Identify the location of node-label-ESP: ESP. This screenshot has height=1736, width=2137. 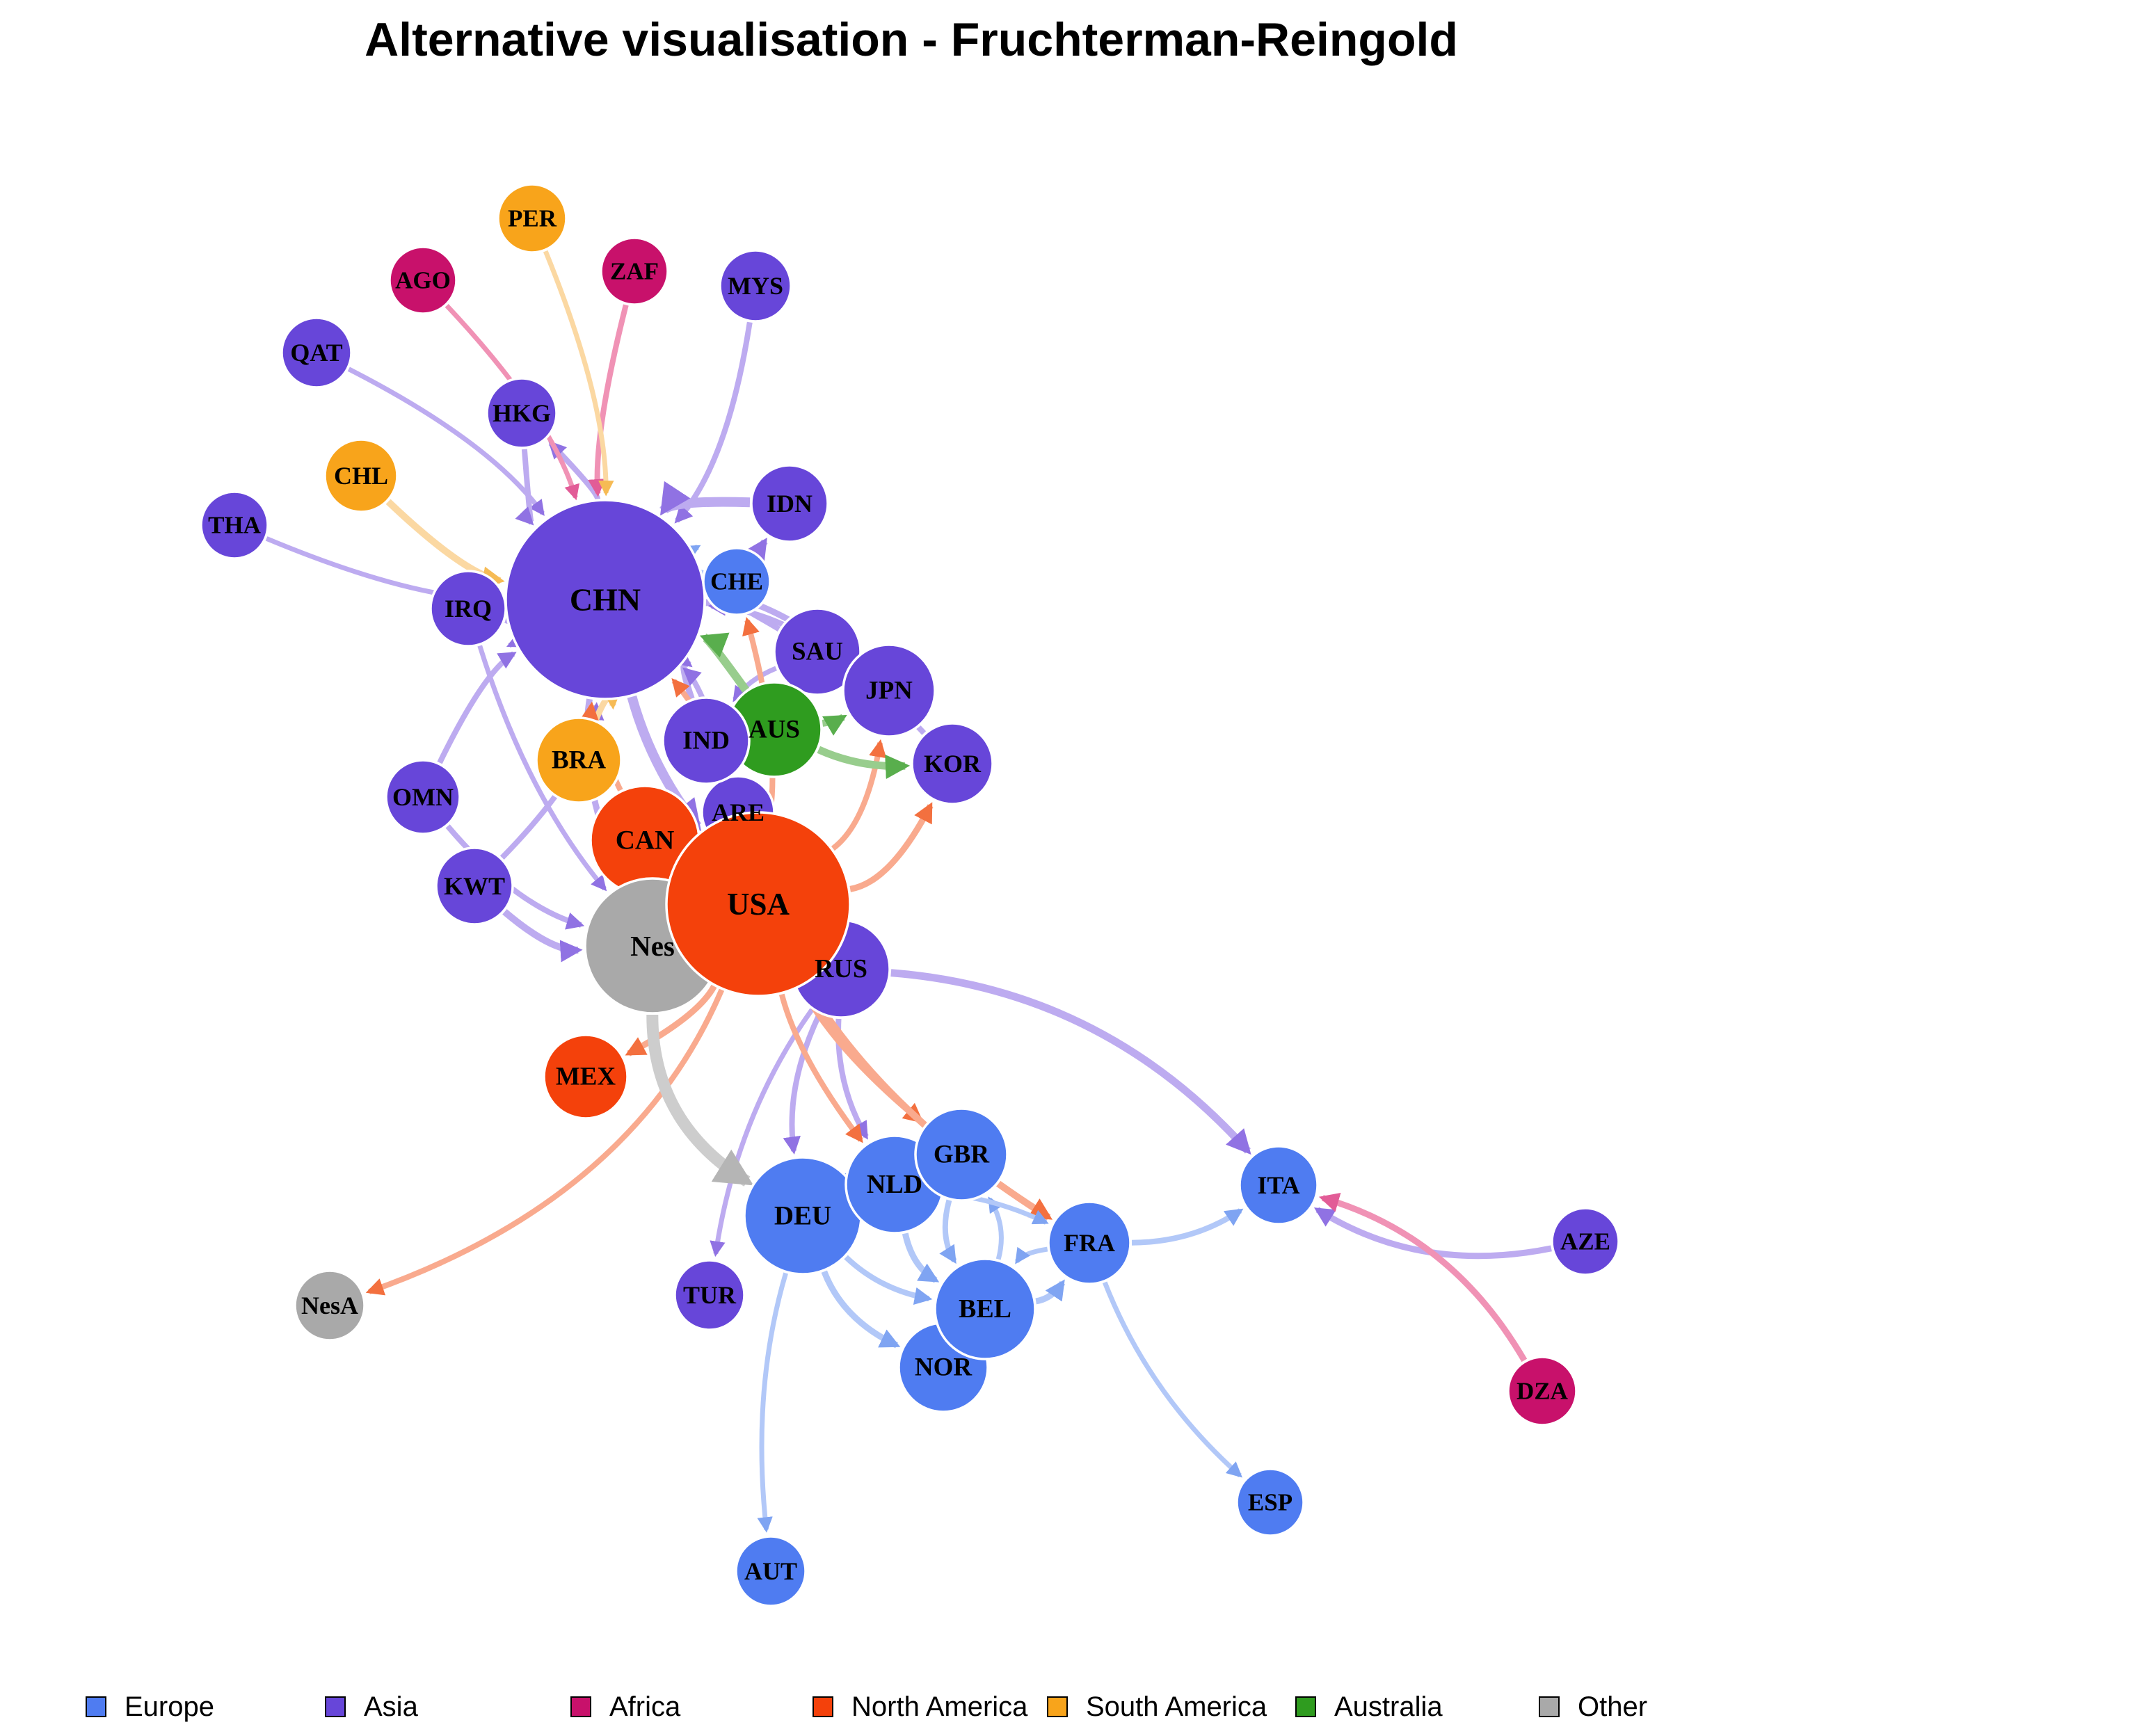
(1270, 1502).